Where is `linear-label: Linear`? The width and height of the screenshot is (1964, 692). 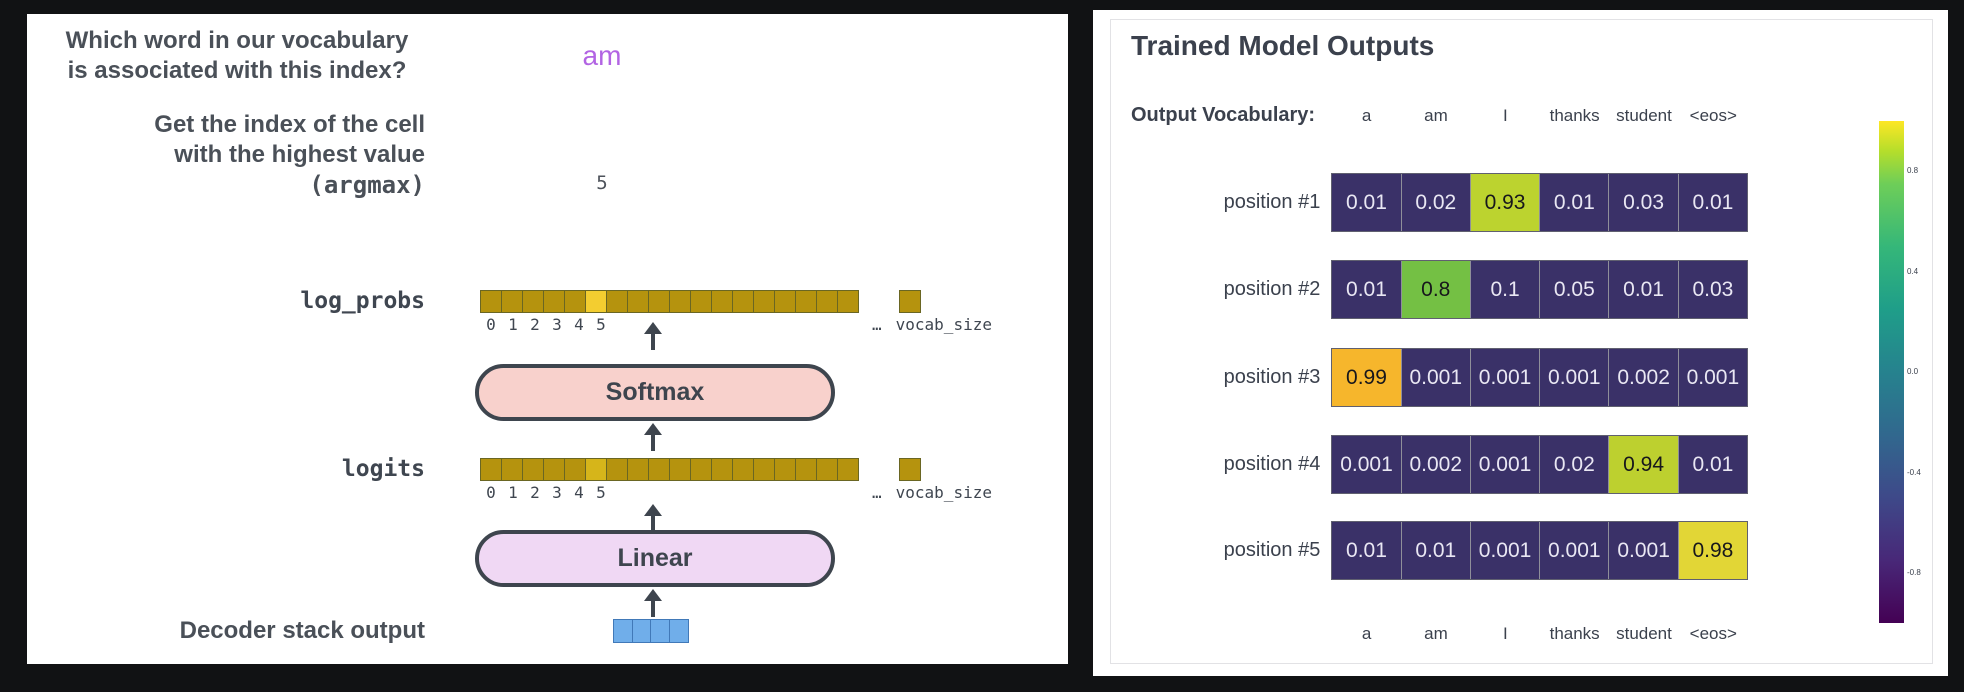
linear-label: Linear is located at coordinates (655, 558).